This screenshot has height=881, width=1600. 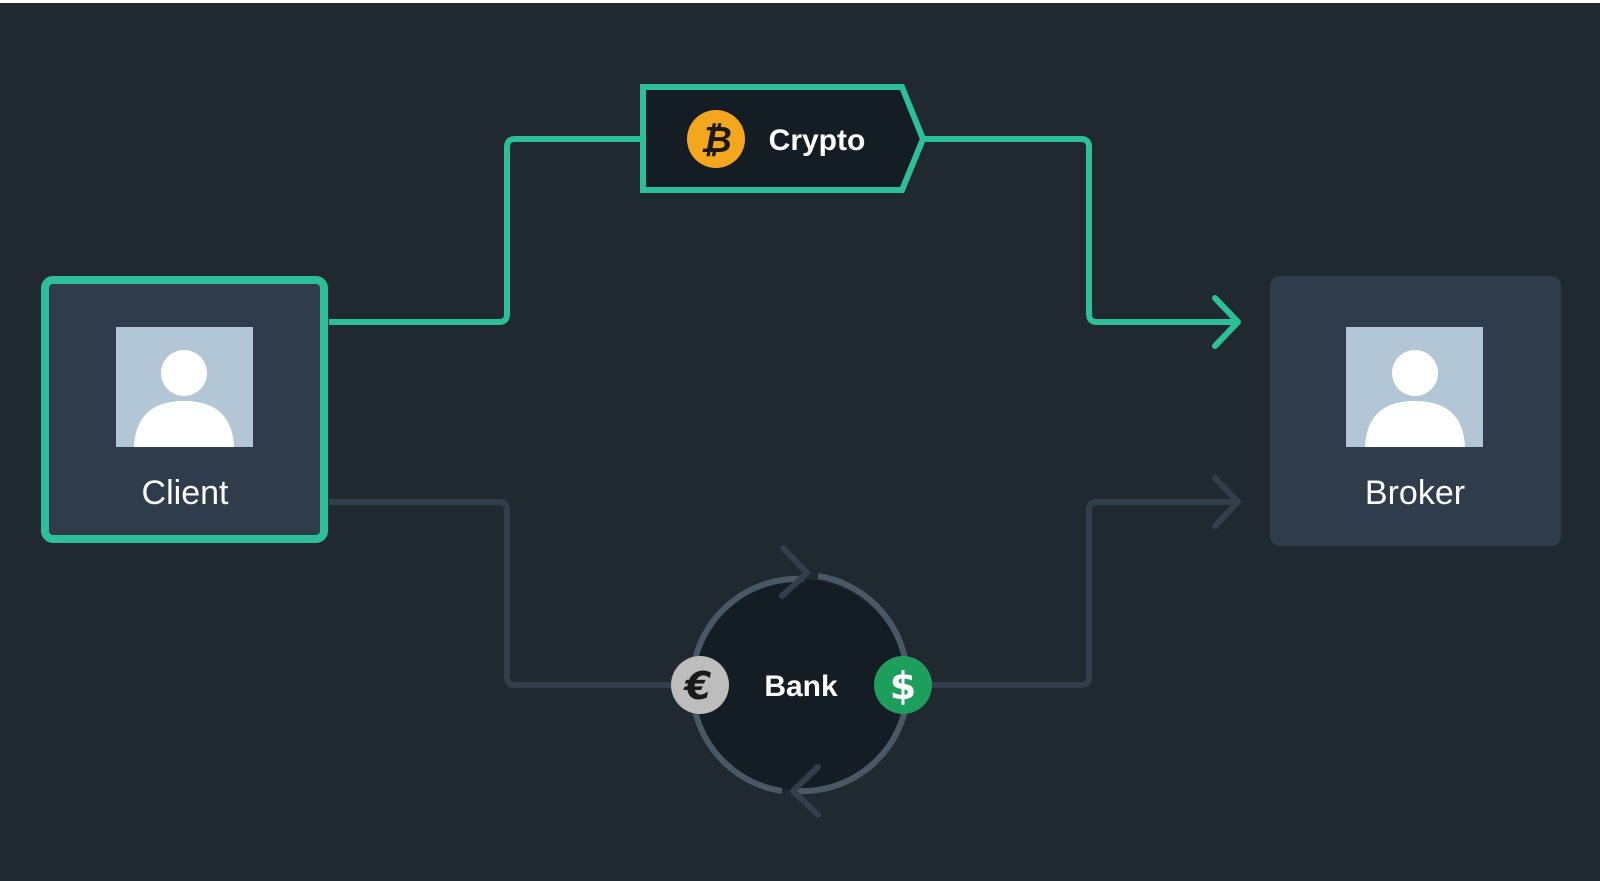 What do you see at coordinates (184, 387) in the screenshot?
I see `client-avatar` at bounding box center [184, 387].